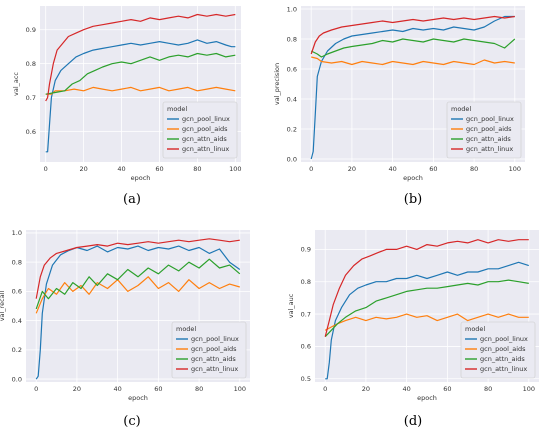  I want to click on y-axis-label: val_precision, so click(277, 84).